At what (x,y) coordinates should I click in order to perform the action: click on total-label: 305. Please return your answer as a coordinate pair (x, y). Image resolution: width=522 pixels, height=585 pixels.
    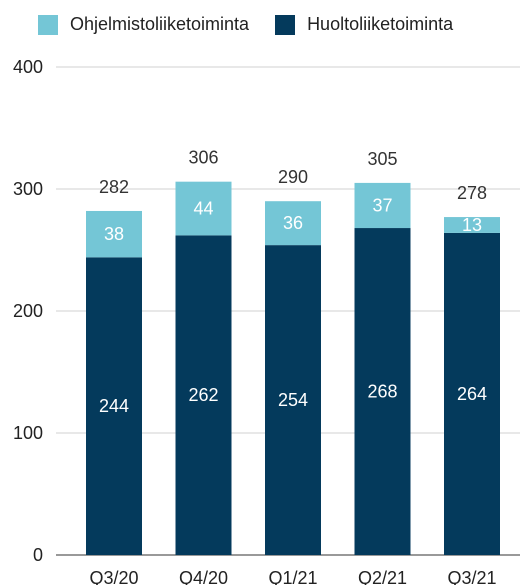
    Looking at the image, I should click on (382, 159).